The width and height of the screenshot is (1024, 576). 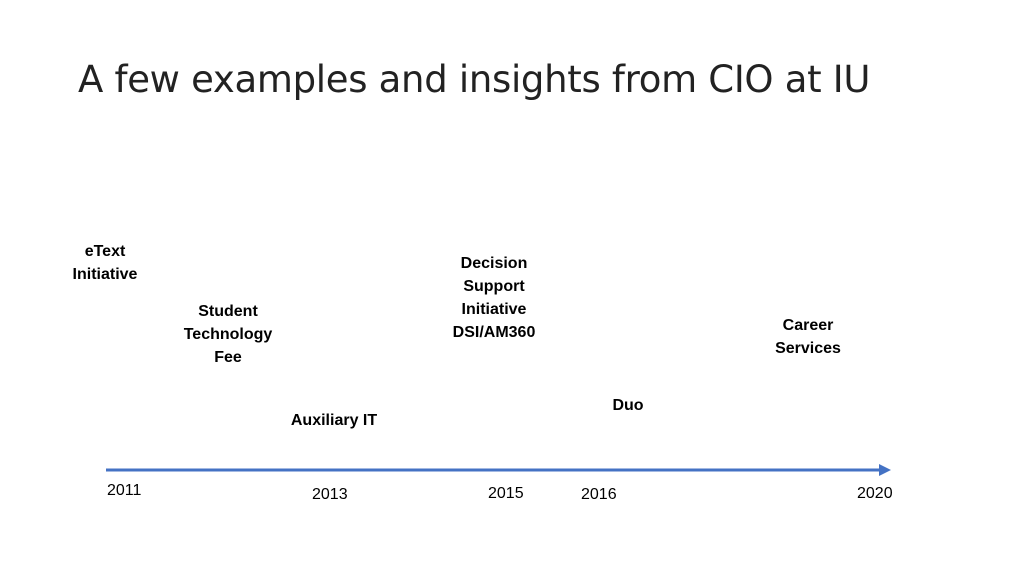 I want to click on year-label: 2016, so click(x=599, y=494).